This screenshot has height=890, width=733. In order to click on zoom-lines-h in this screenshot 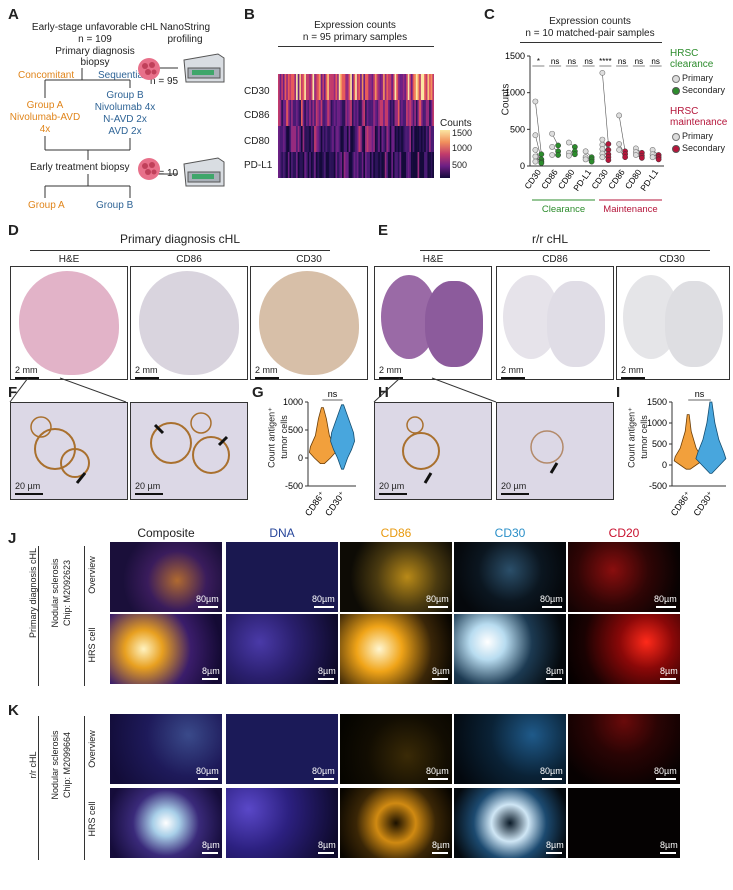, I will do `click(435, 390)`.